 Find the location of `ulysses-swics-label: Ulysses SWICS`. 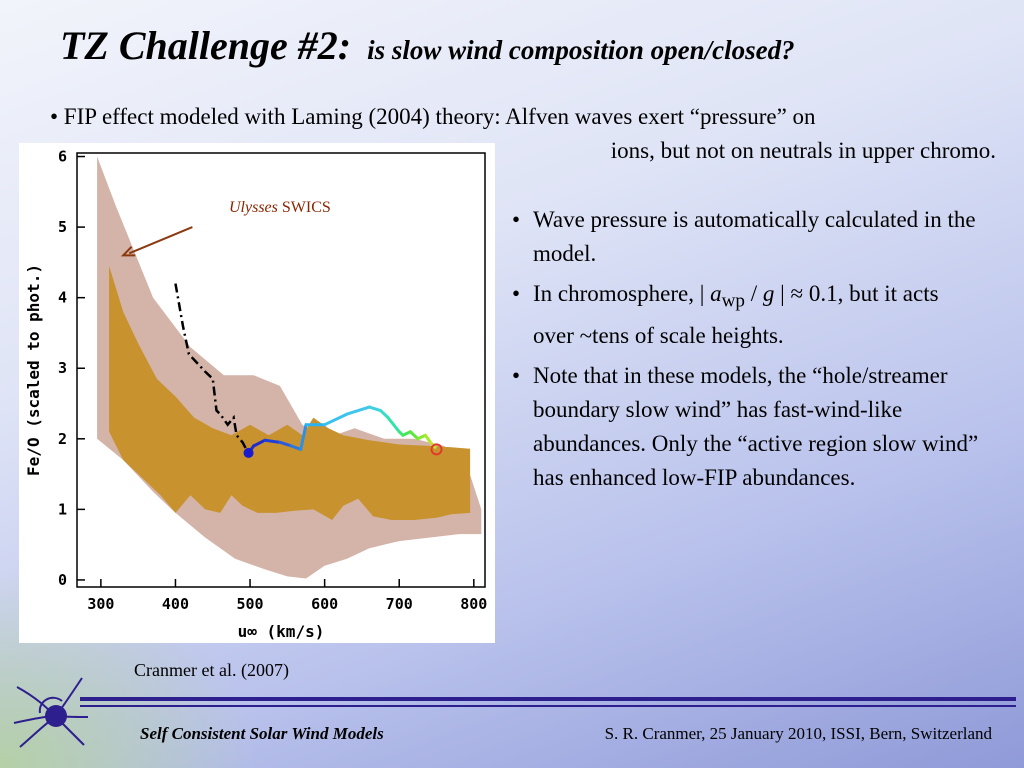

ulysses-swics-label: Ulysses SWICS is located at coordinates (280, 208).